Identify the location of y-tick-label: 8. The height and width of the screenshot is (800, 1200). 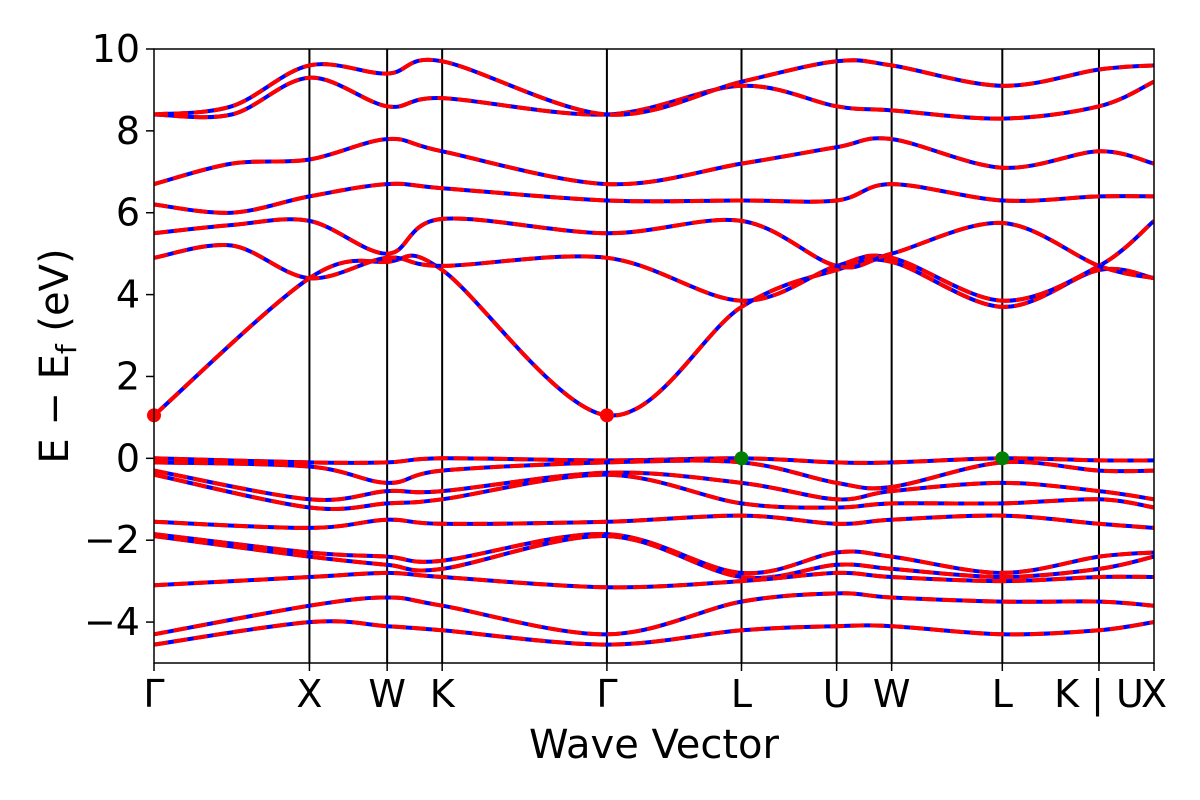
(128, 131).